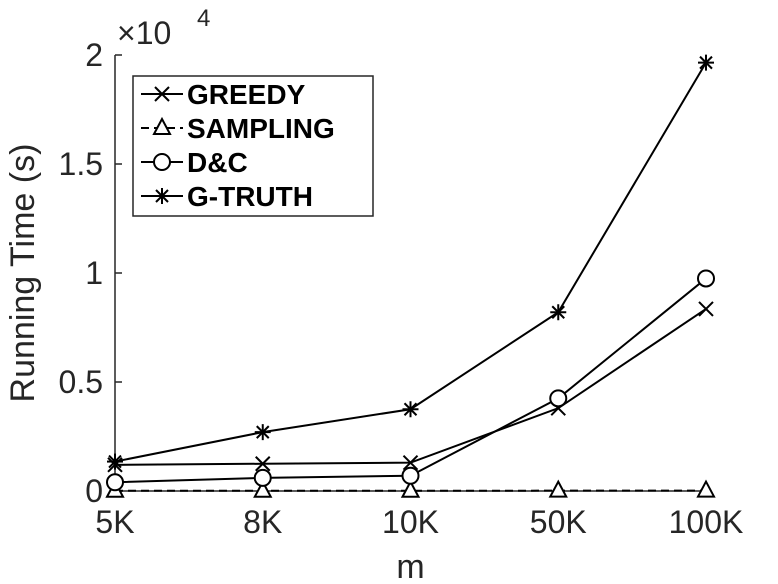 This screenshot has width=778, height=584. I want to click on legend-item-d-c: D&C, so click(194, 162).